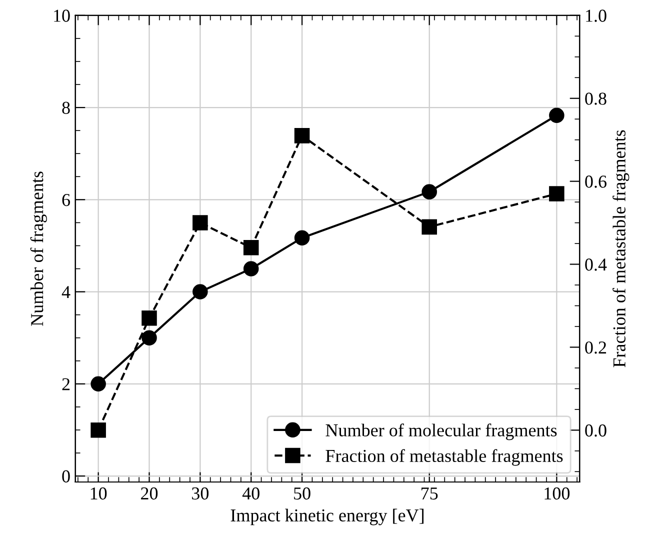  Describe the element at coordinates (66, 384) in the screenshot. I see `y-tick-label: 2` at that location.